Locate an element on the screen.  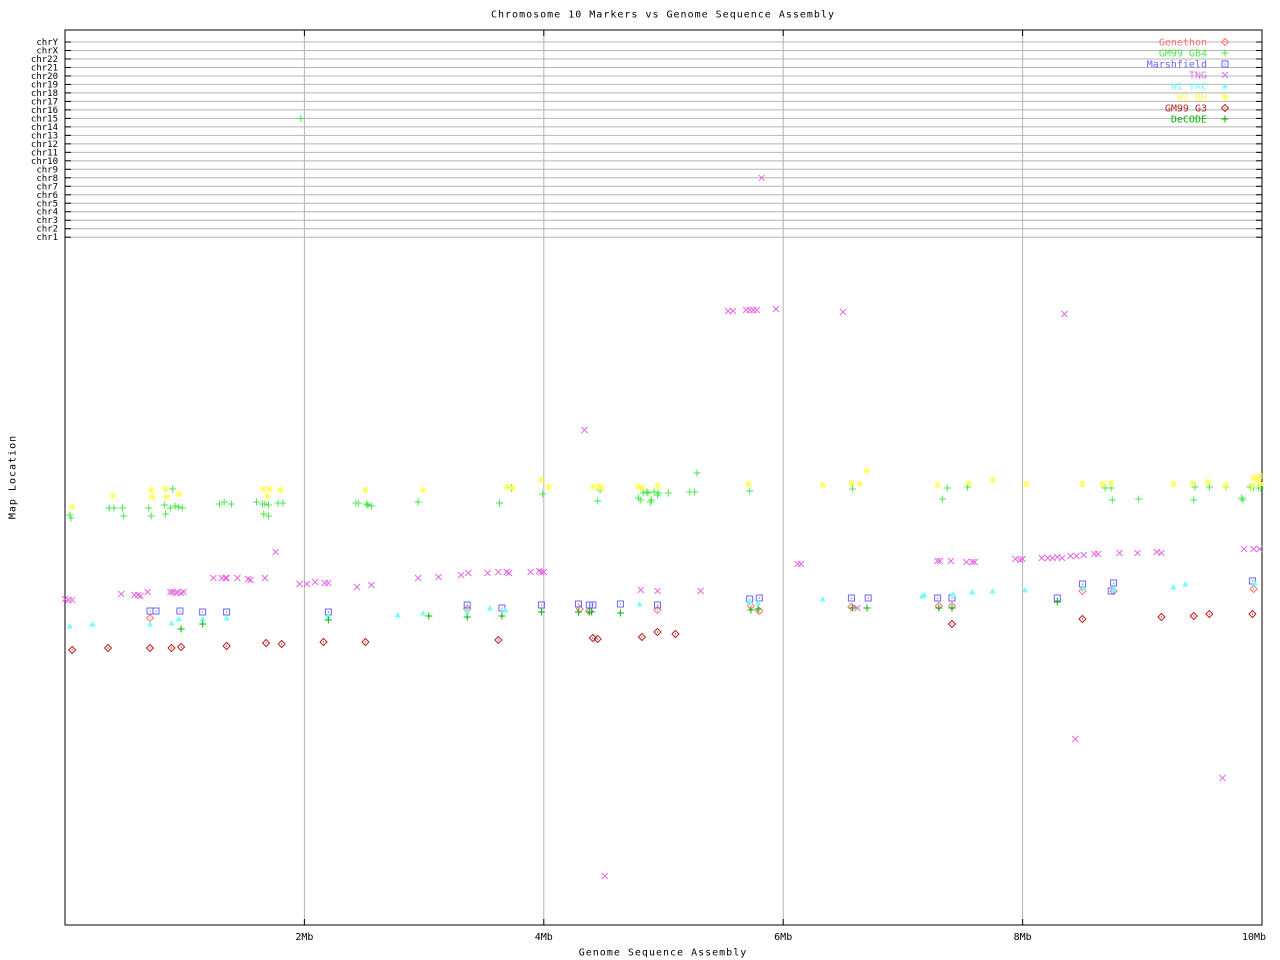
chromosome-label: chr14 is located at coordinates (44, 128).